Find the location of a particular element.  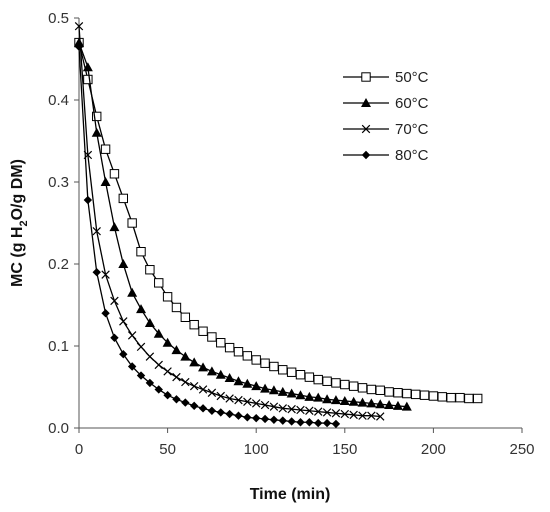

y-tick-label: 0.3 is located at coordinates (58, 182).